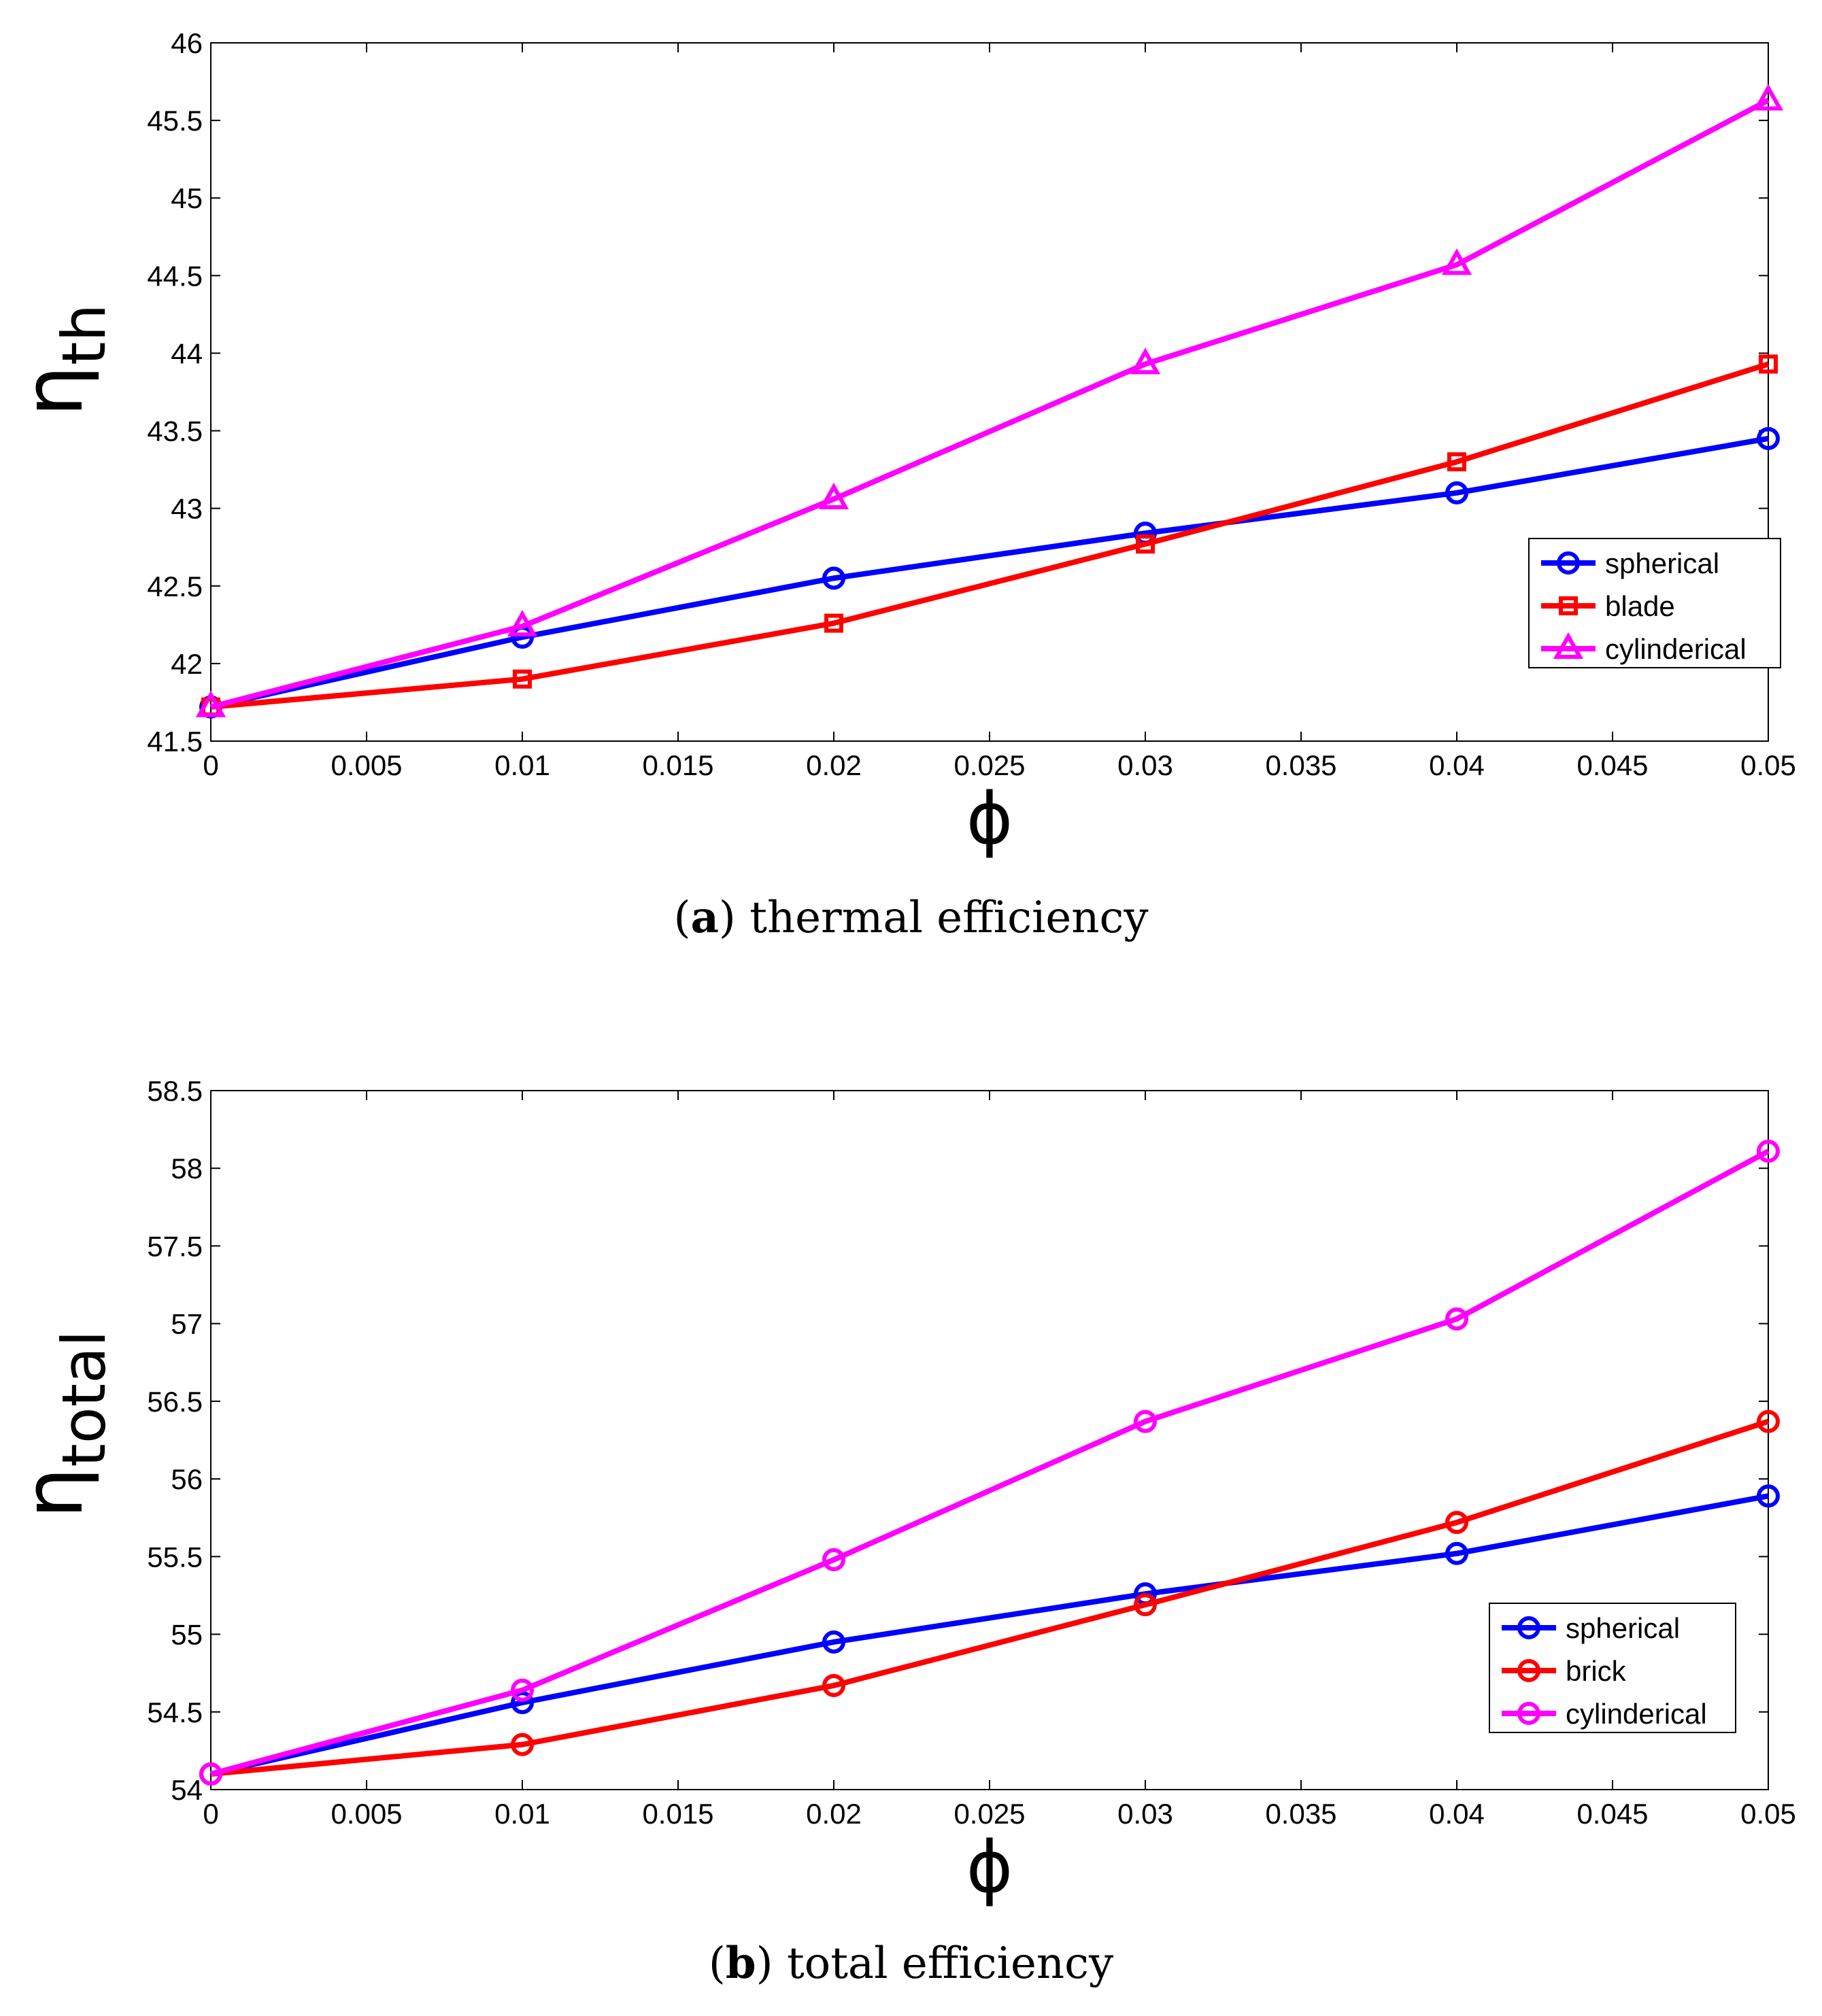 This screenshot has height=2016, width=1822. I want to click on panel-a-y-tick-label: 44.5, so click(175, 276).